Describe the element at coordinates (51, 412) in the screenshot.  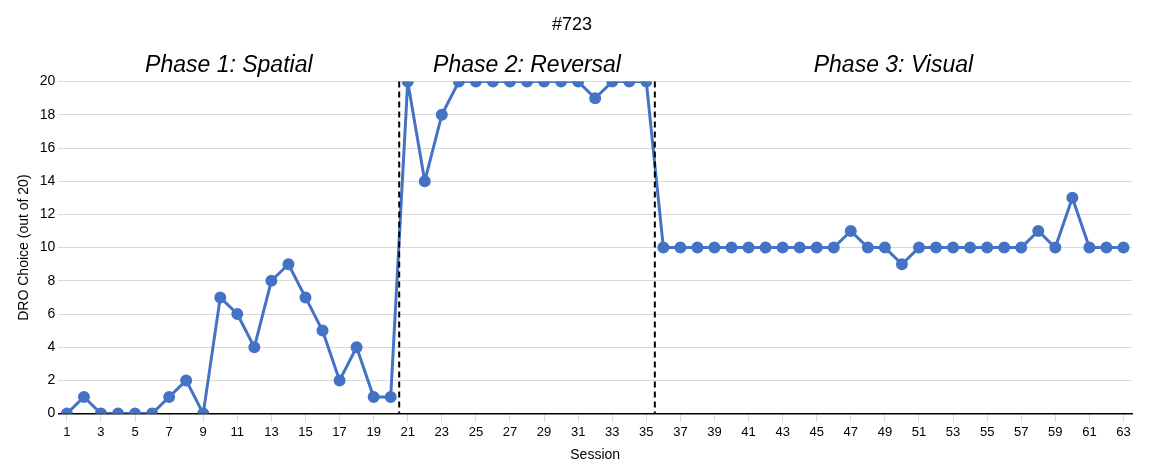
I see `y-tick-label: 0` at that location.